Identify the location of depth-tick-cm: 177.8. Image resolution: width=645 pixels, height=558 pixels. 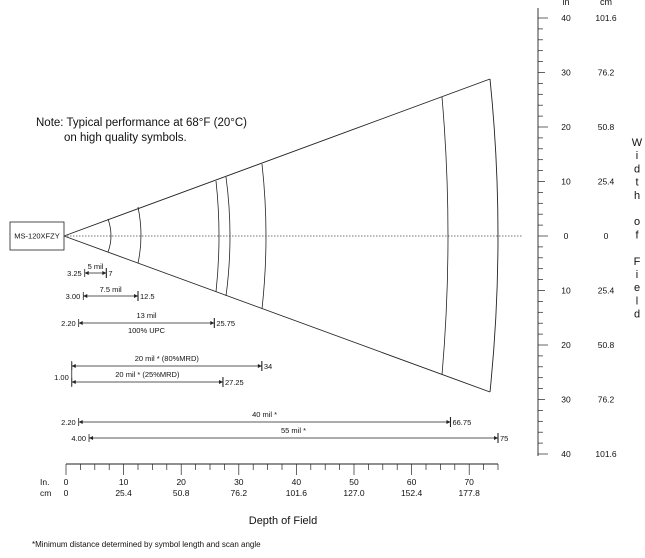
(470, 493).